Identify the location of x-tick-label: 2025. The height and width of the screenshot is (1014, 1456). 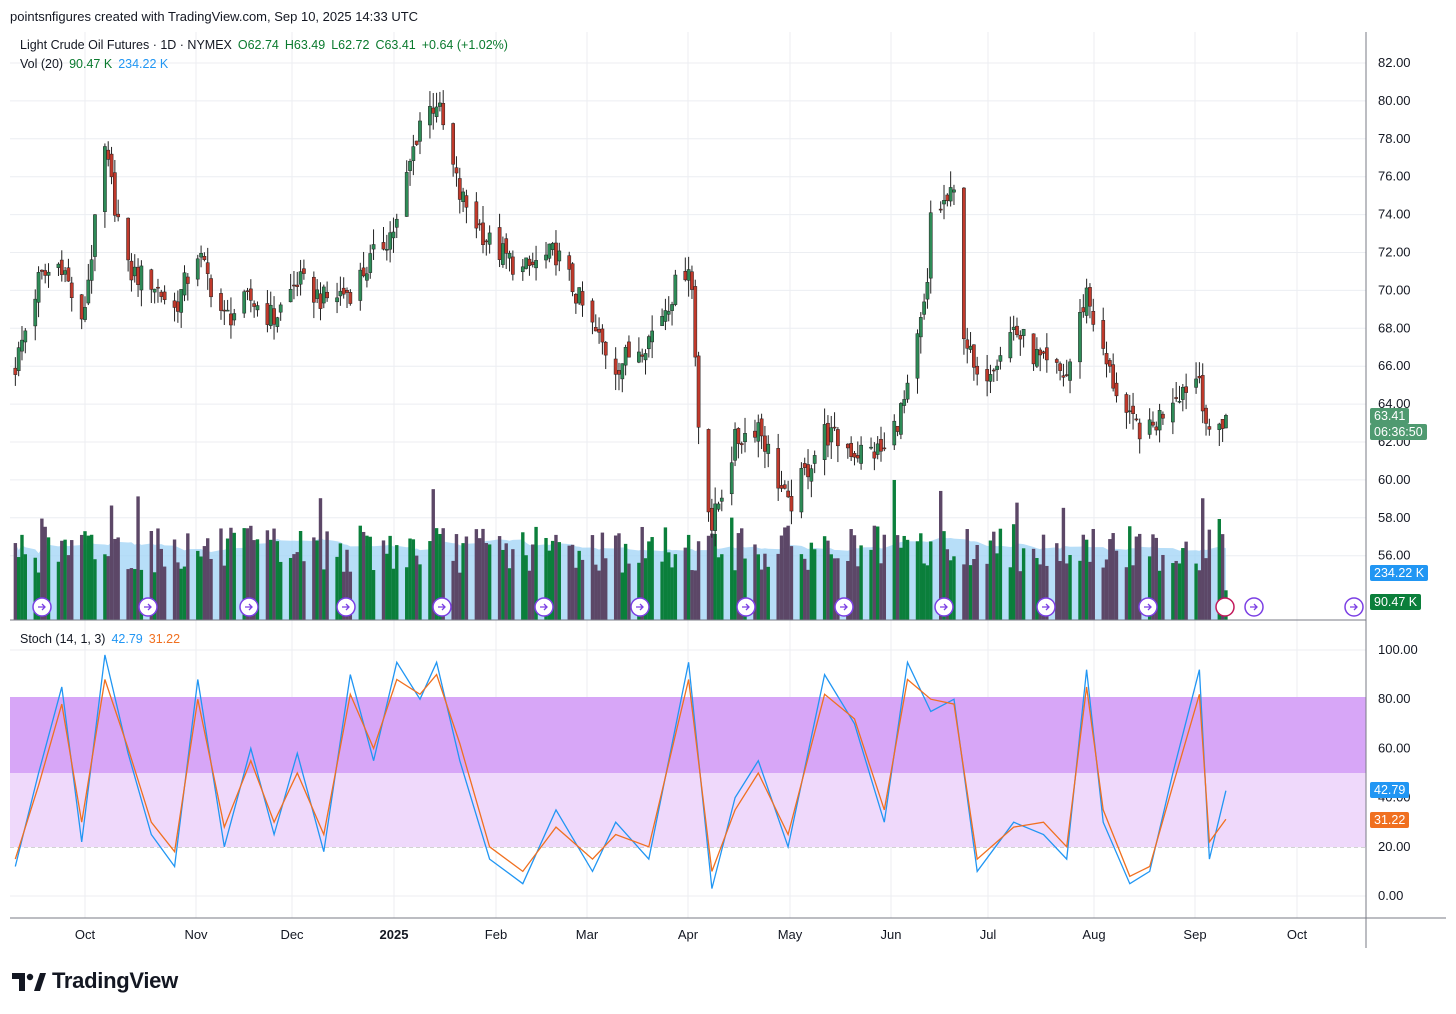
(394, 934).